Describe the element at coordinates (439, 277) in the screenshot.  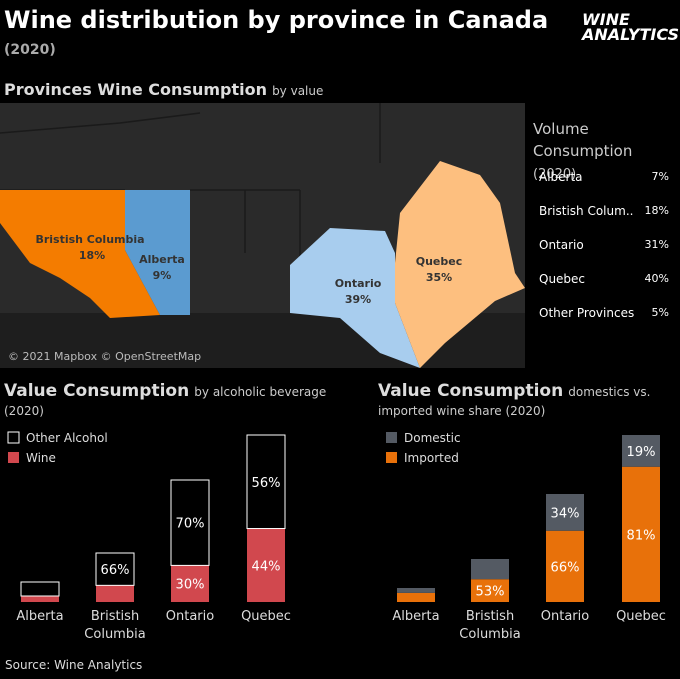
I see `region-value: 35%` at that location.